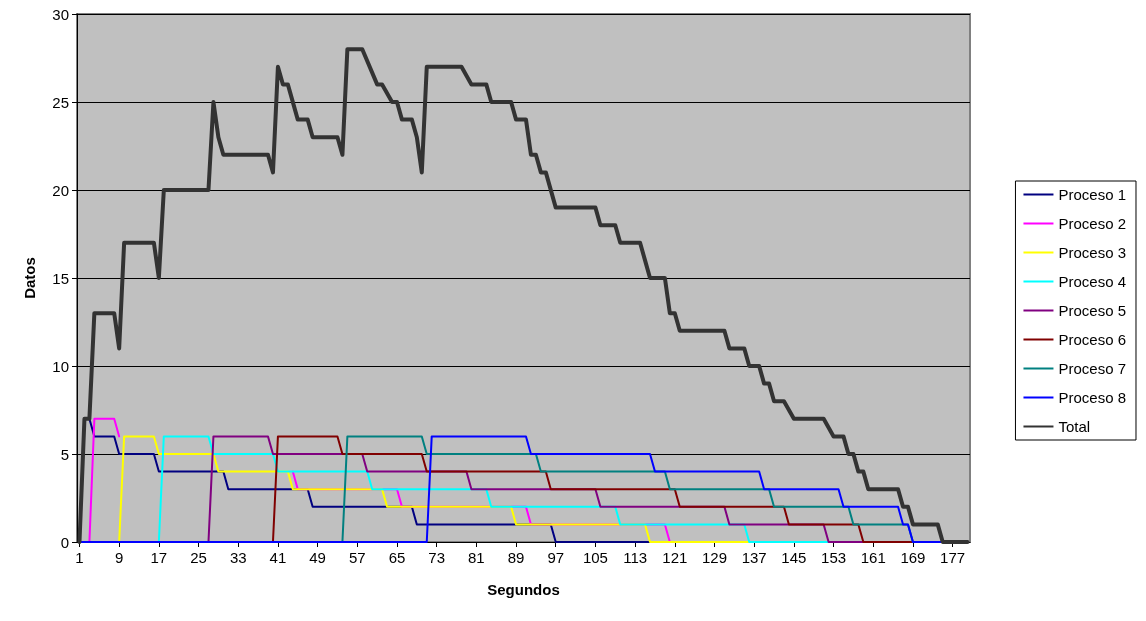  What do you see at coordinates (317, 557) in the screenshot?
I see `x-tick-label: 49` at bounding box center [317, 557].